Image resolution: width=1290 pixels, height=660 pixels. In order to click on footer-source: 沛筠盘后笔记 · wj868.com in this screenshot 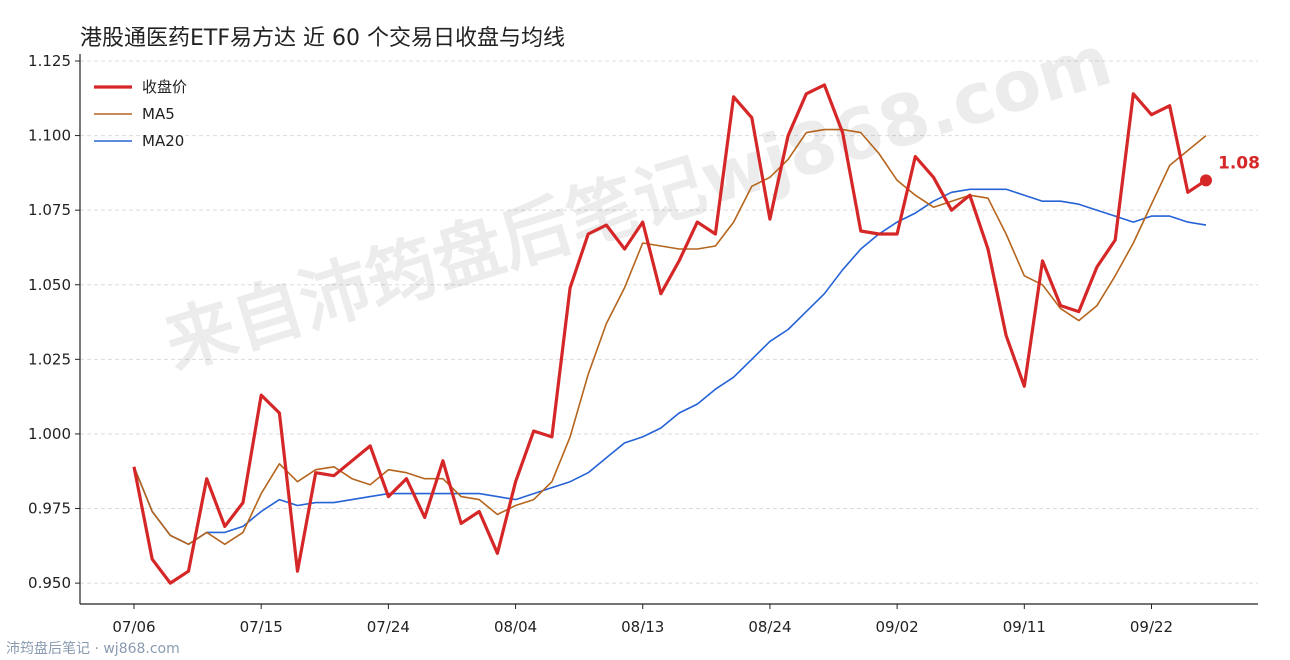, I will do `click(93, 648)`.